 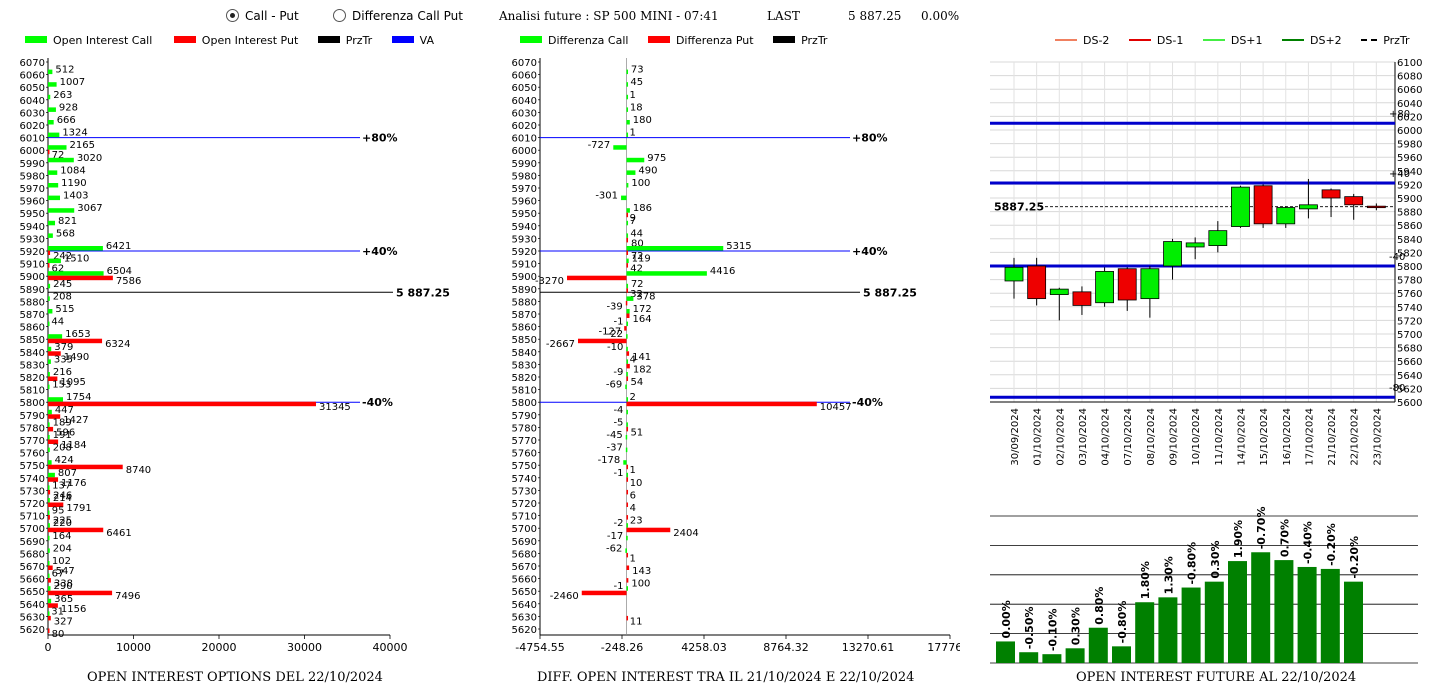 I want to click on strike-label: 5800, so click(x=524, y=403).